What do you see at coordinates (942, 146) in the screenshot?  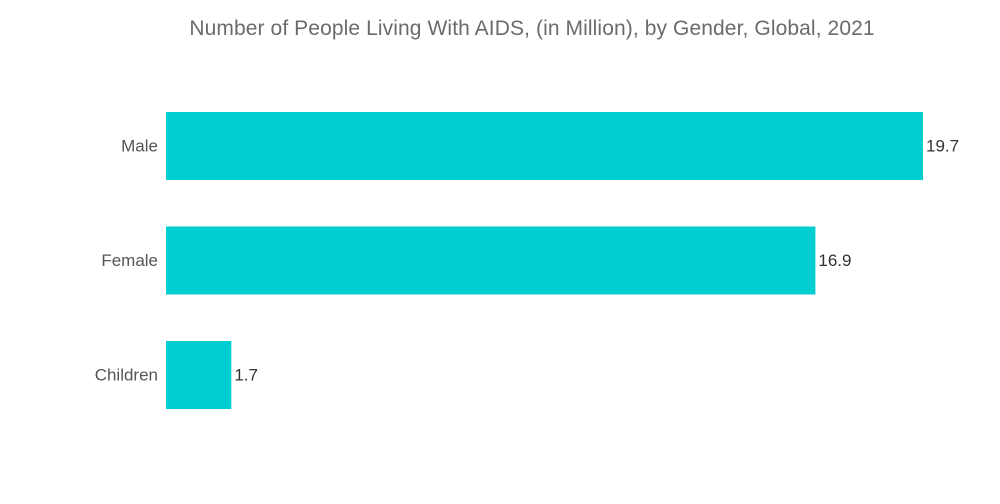 I see `value-label-male: 19.7` at bounding box center [942, 146].